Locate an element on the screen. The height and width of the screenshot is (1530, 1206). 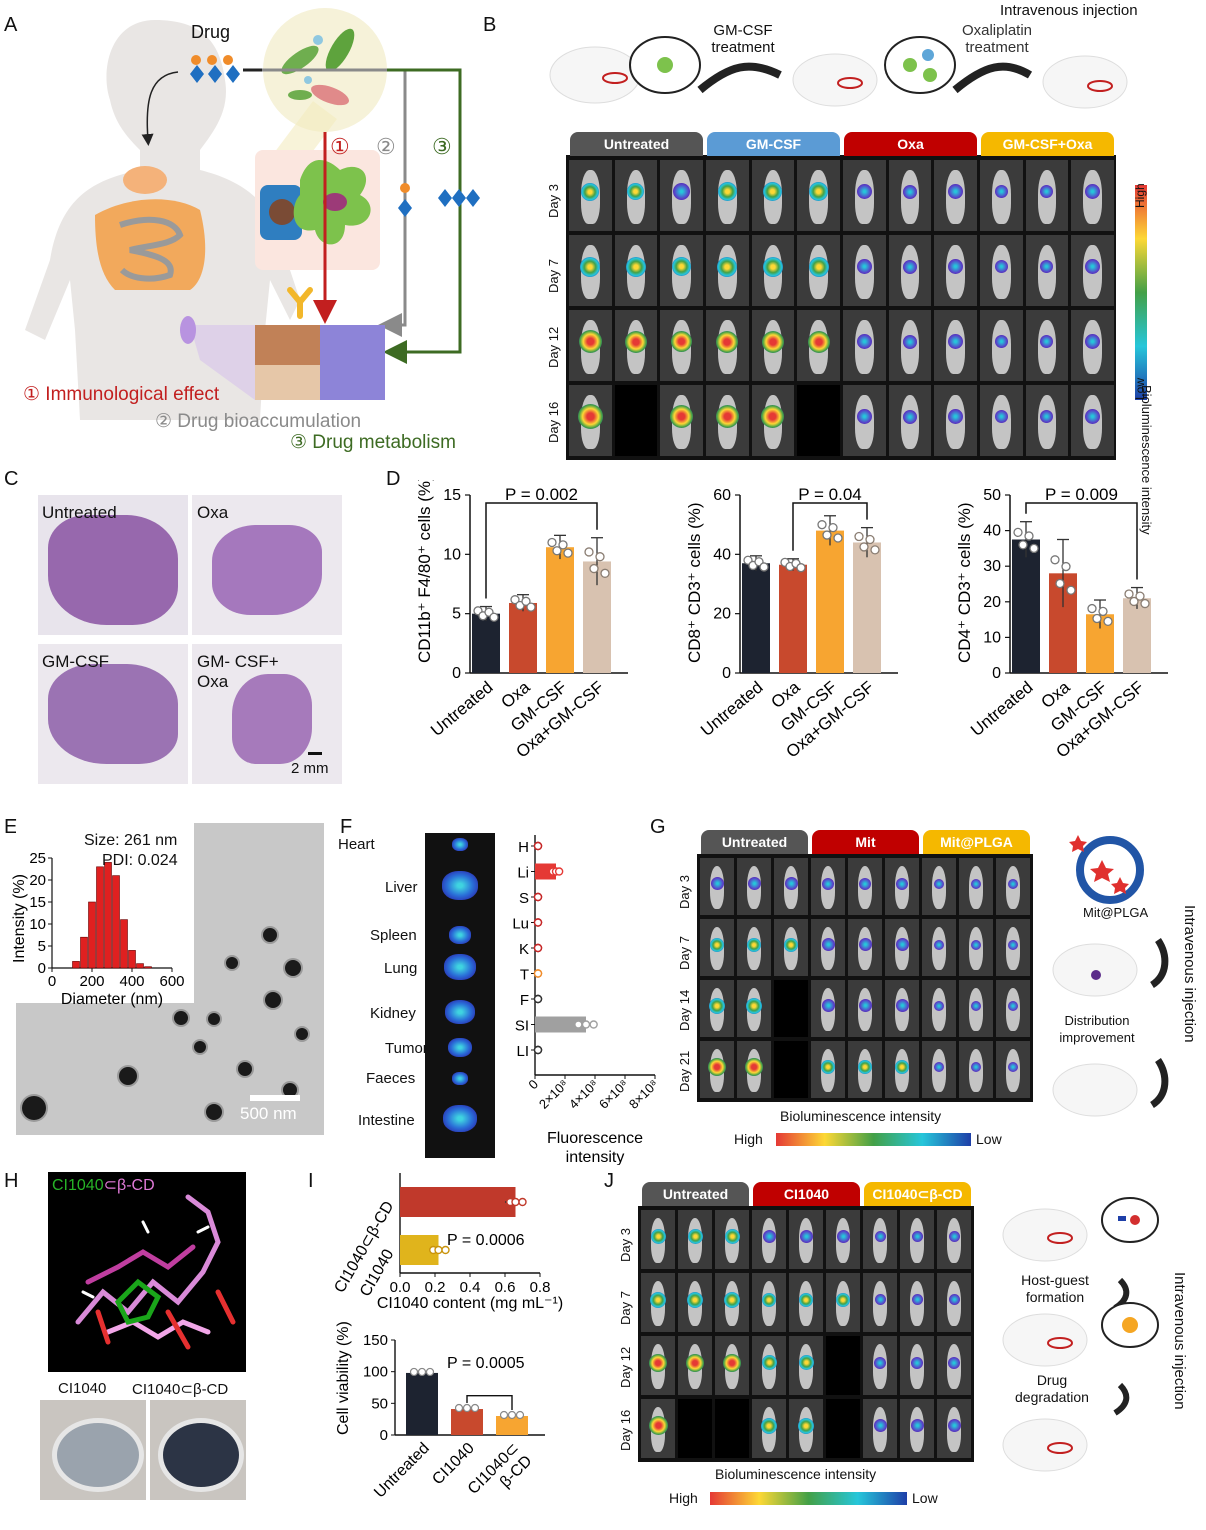
f-organ-label: Lung is located at coordinates (401, 968).